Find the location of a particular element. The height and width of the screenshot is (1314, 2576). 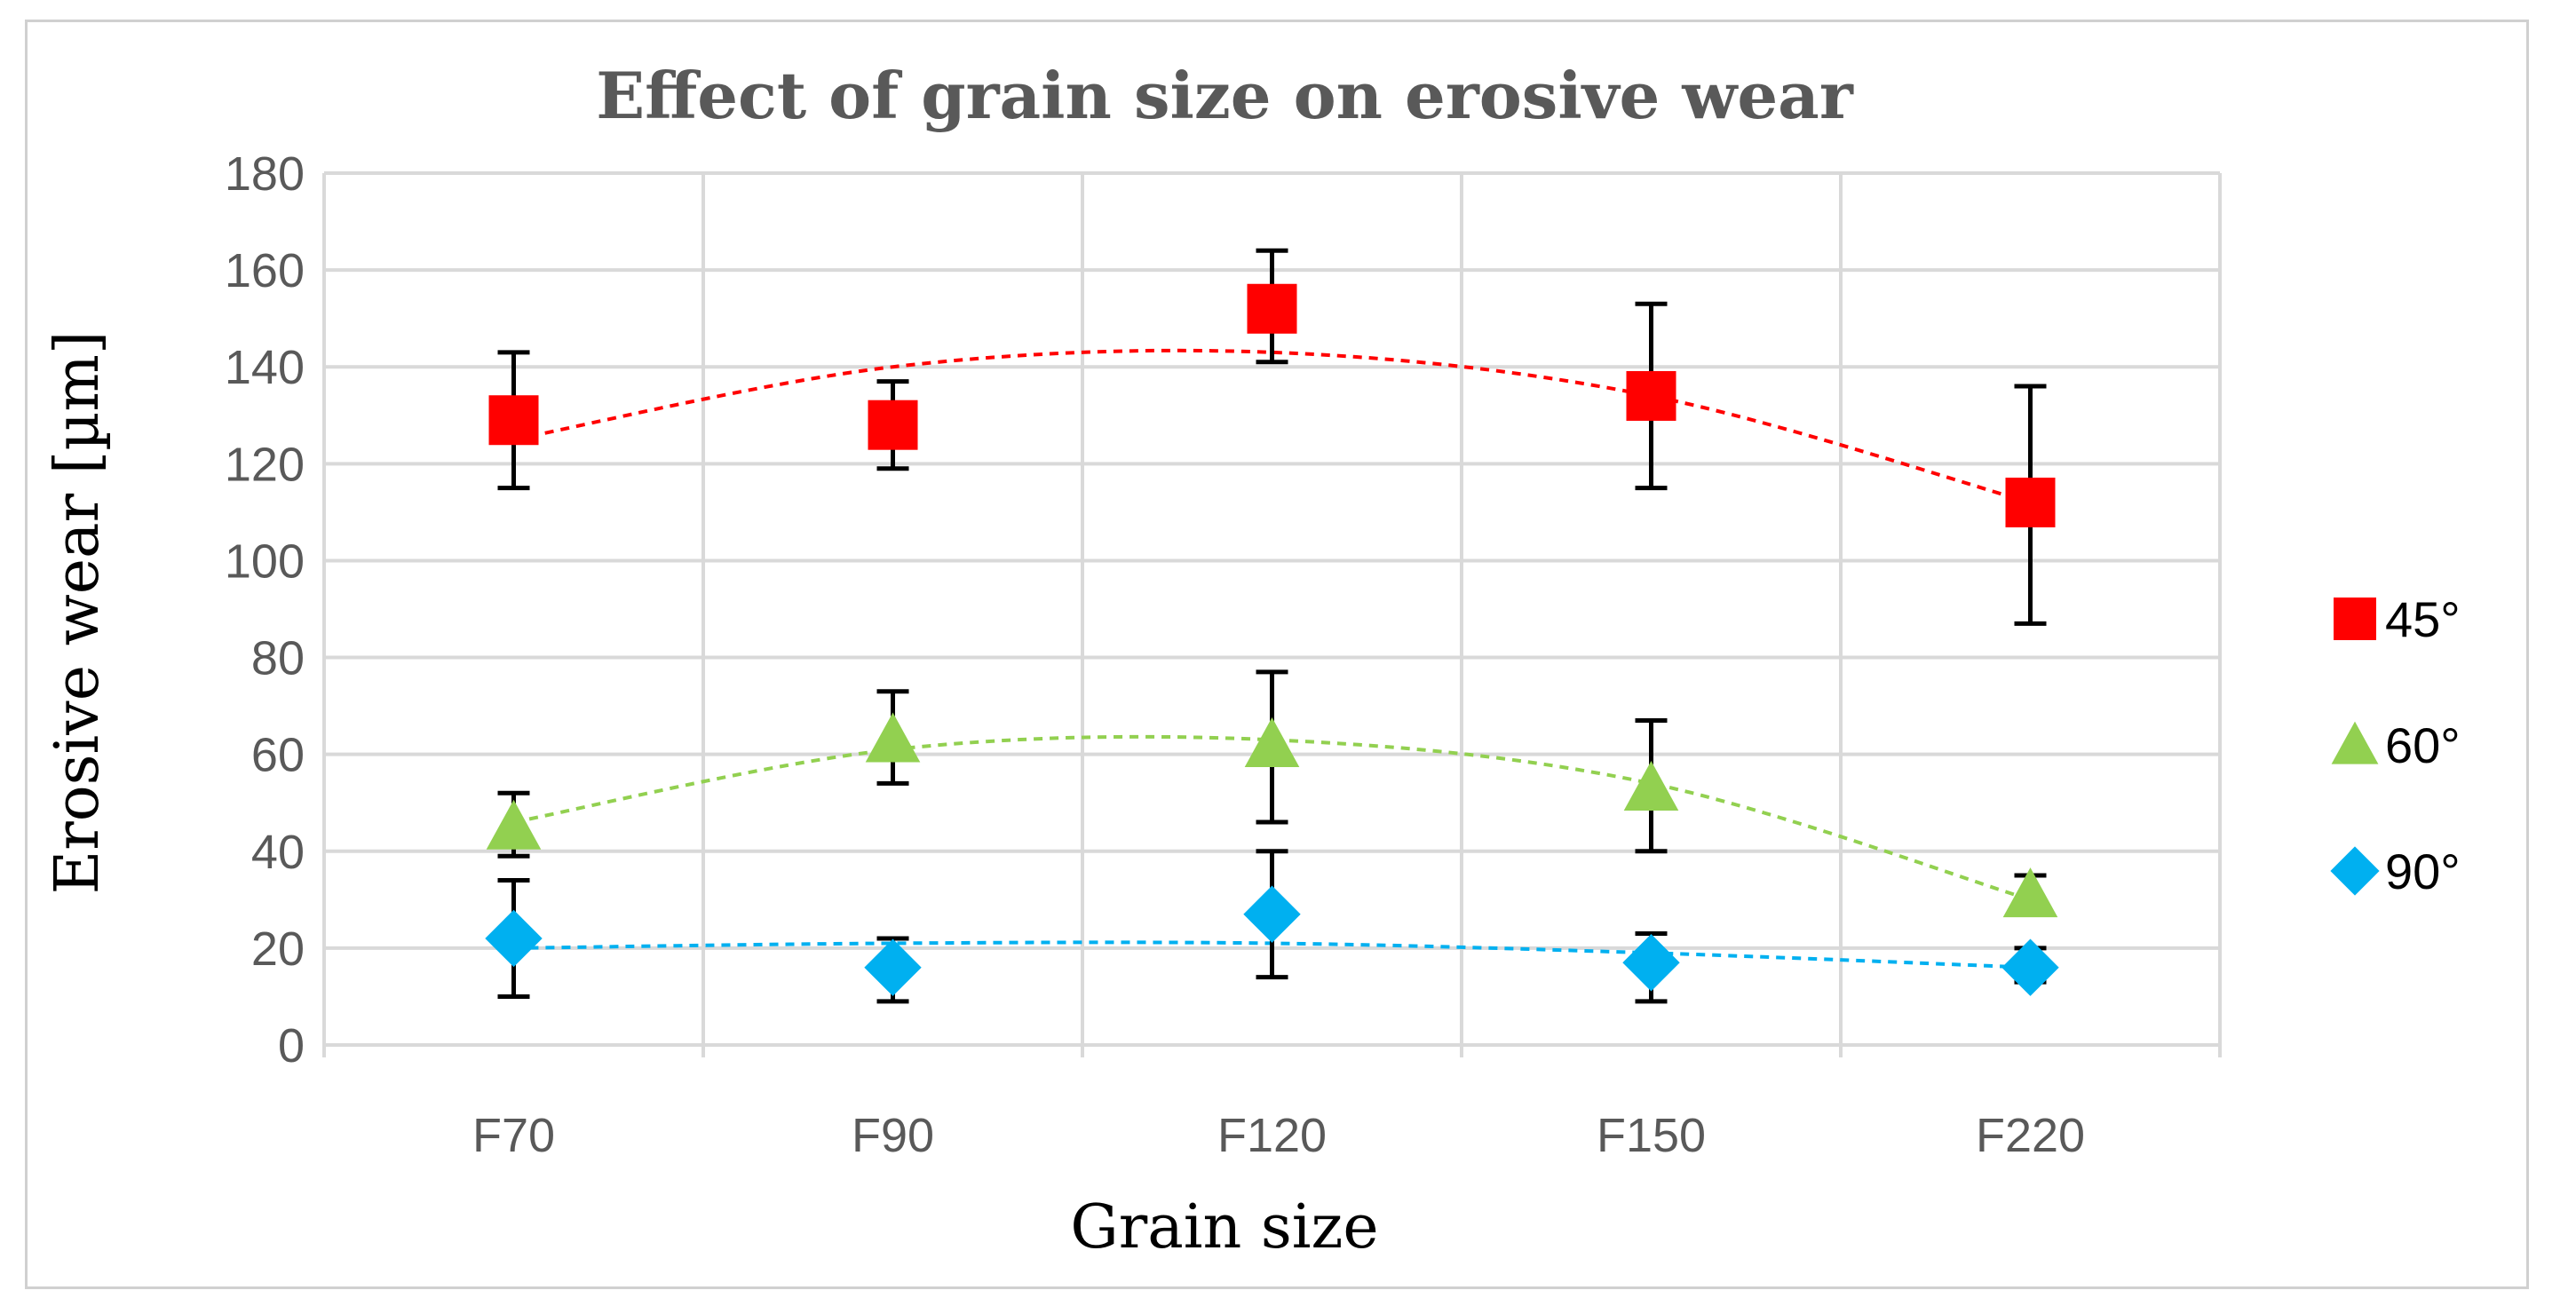

point-square-f120 is located at coordinates (1272, 308).